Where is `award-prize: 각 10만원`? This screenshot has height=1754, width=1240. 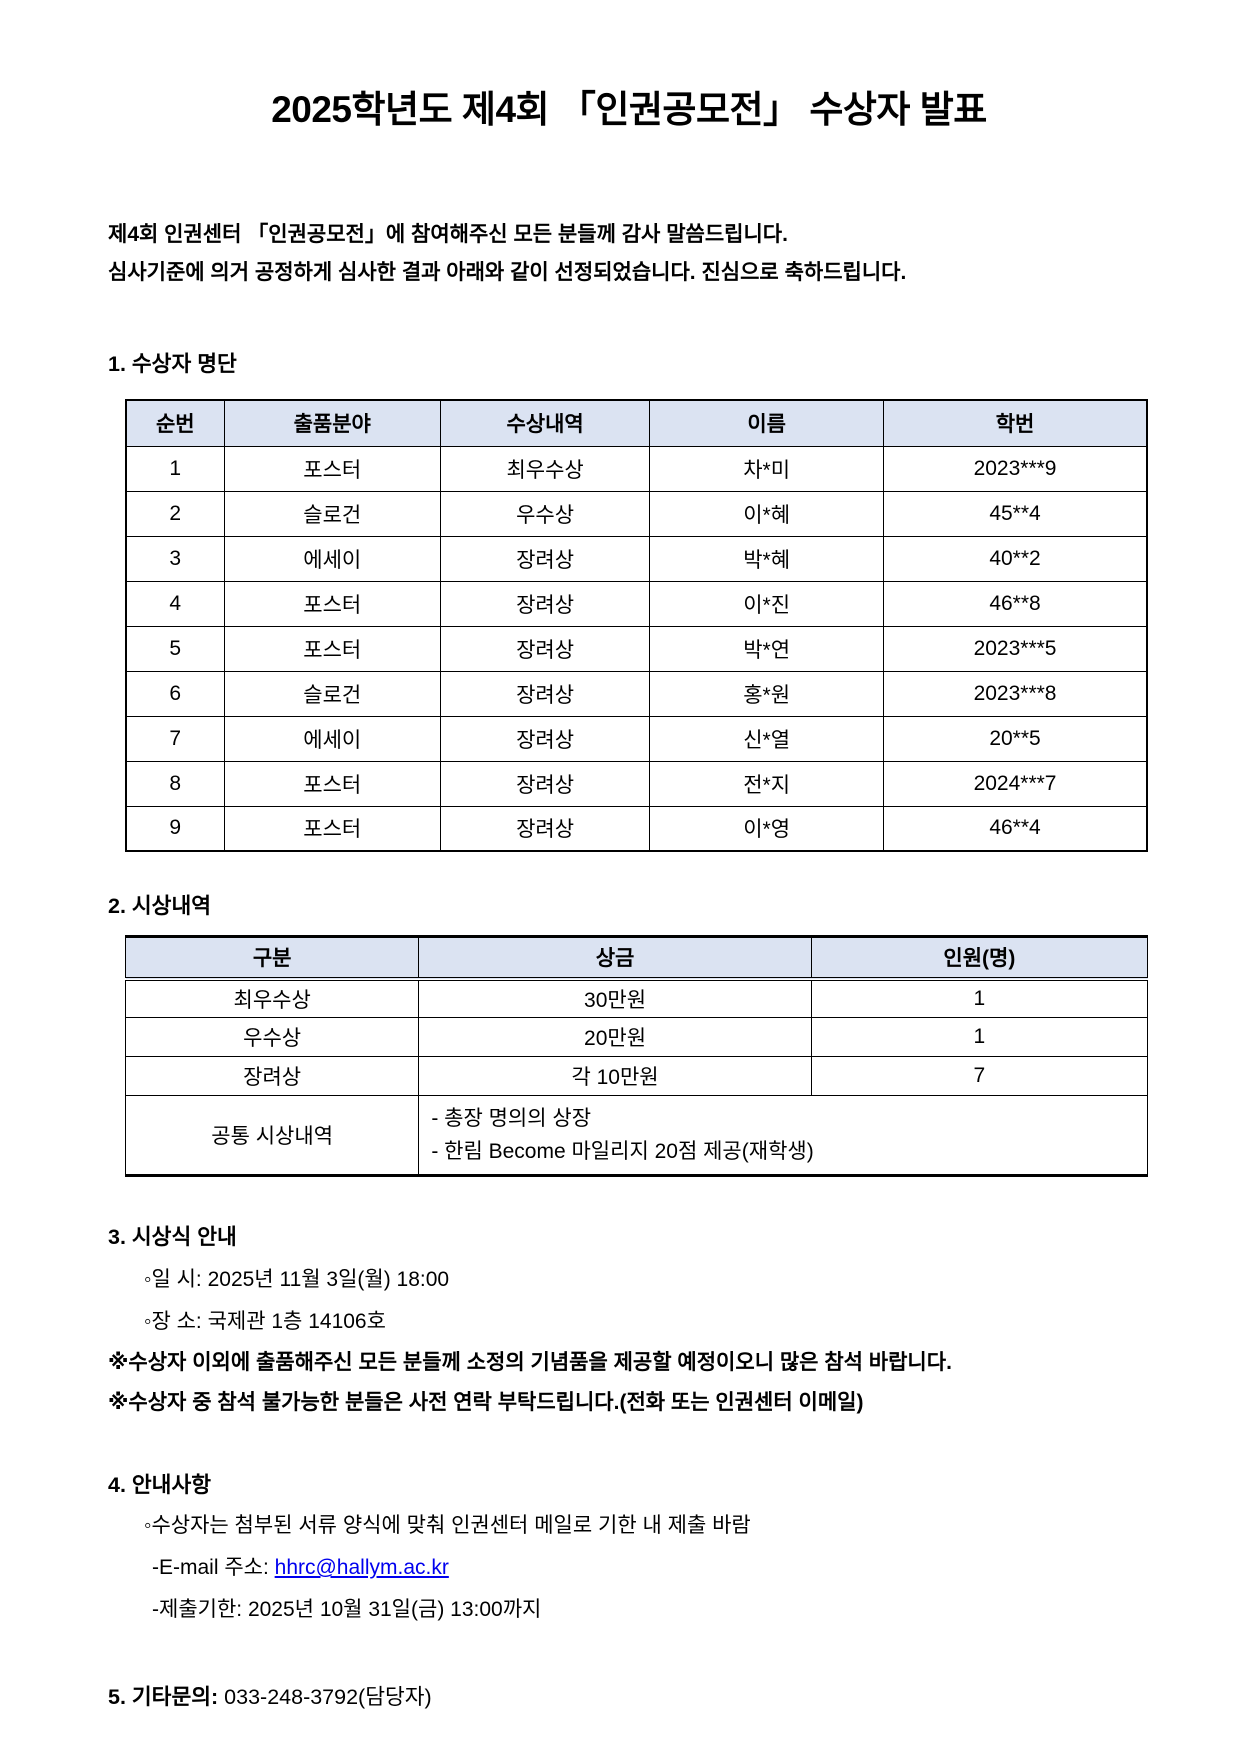 award-prize: 각 10만원 is located at coordinates (615, 1076).